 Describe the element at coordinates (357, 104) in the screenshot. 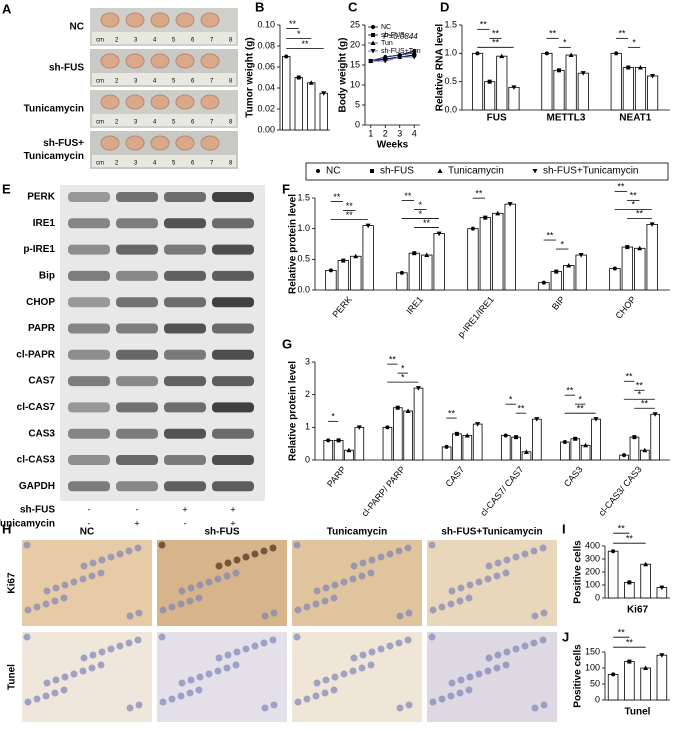

I see `y-tick-label: 5` at that location.